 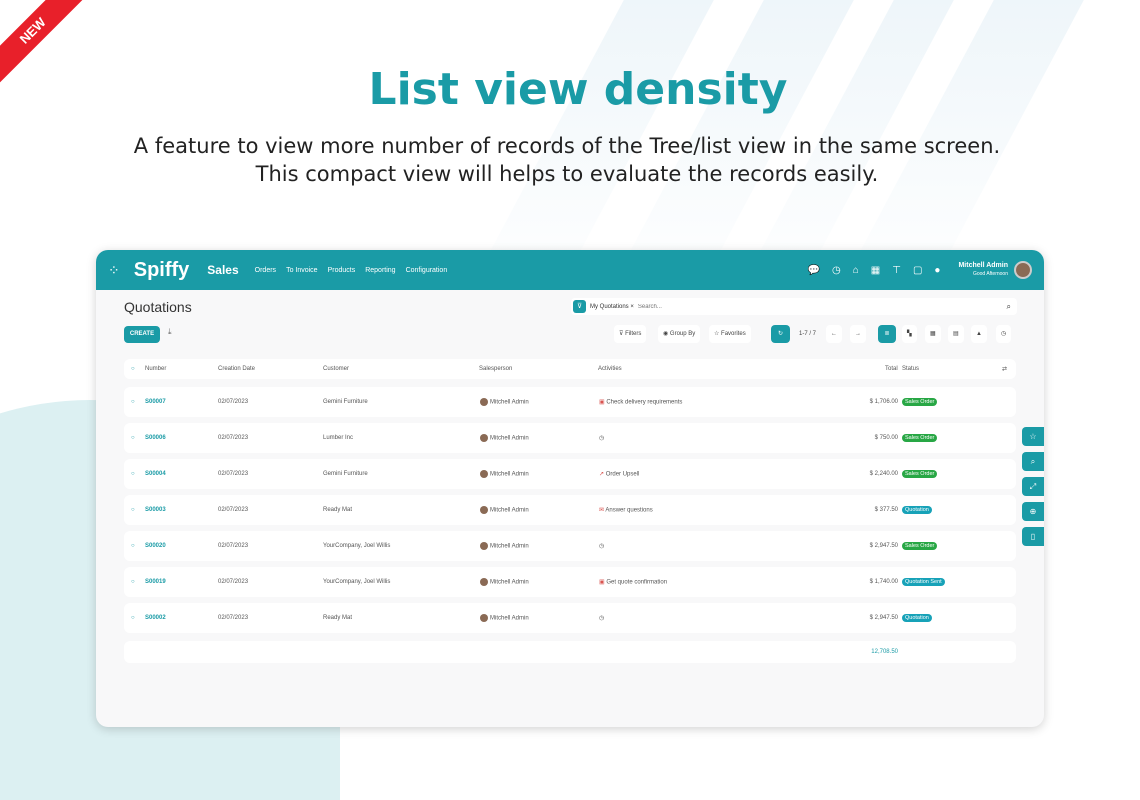 What do you see at coordinates (887, 334) in the screenshot?
I see `list-view-icon: ≣` at bounding box center [887, 334].